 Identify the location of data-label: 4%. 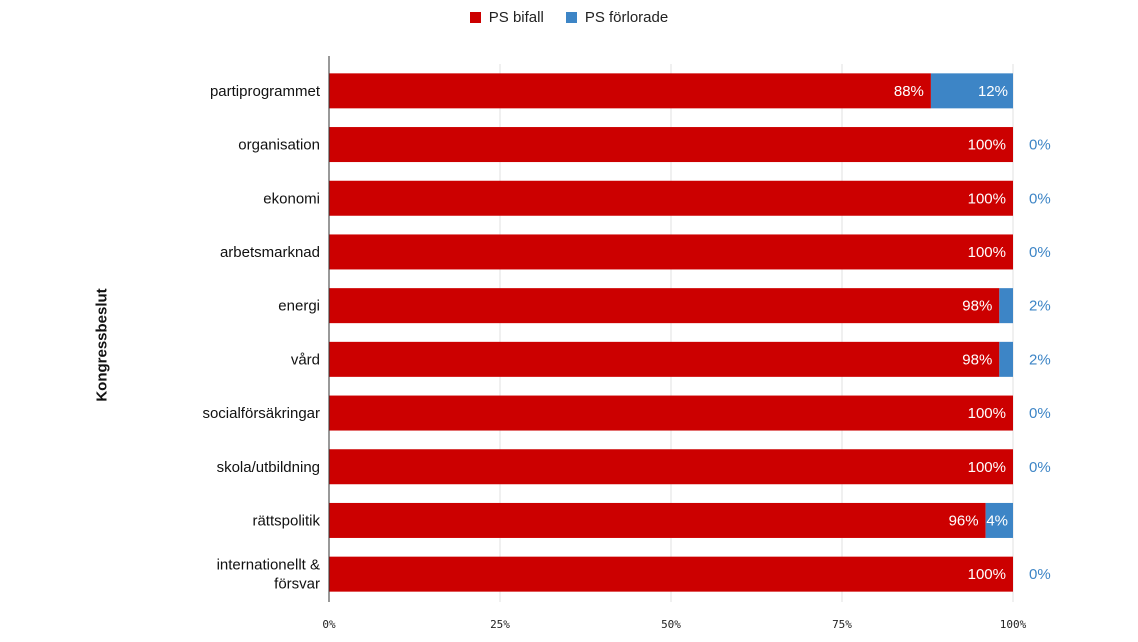
(997, 520).